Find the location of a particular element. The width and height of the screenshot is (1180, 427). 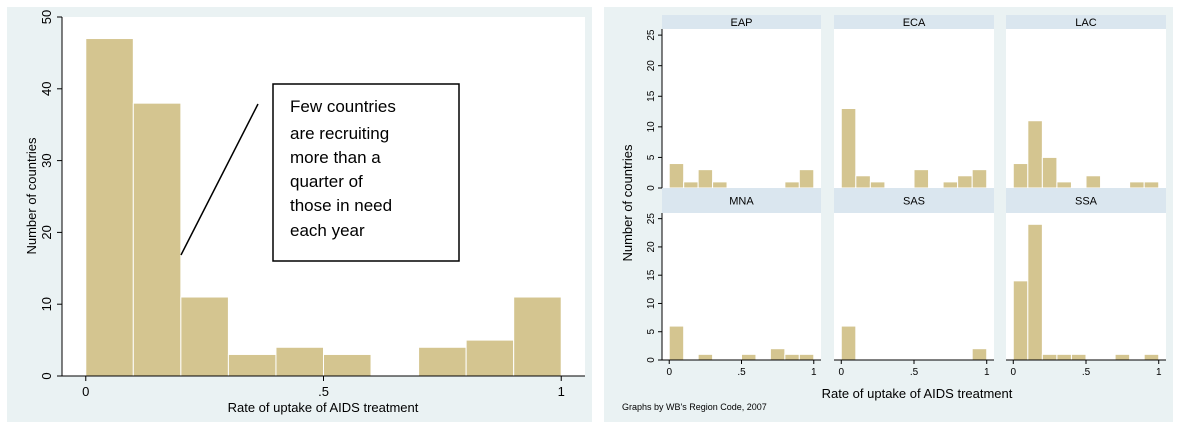

facet-mna: MNA 0 5 10 15 20 25 0 .5 1 is located at coordinates (733, 283).